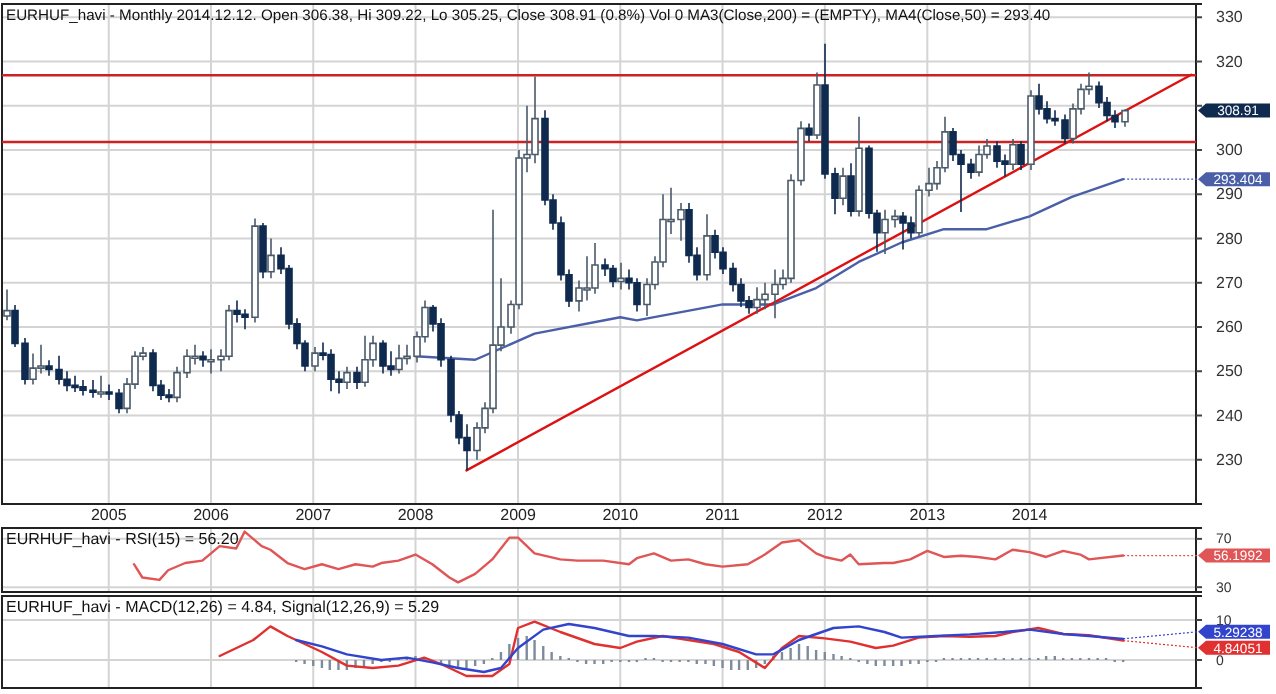 Image resolution: width=1276 pixels, height=694 pixels. I want to click on x-tick-label: 2009, so click(518, 514).